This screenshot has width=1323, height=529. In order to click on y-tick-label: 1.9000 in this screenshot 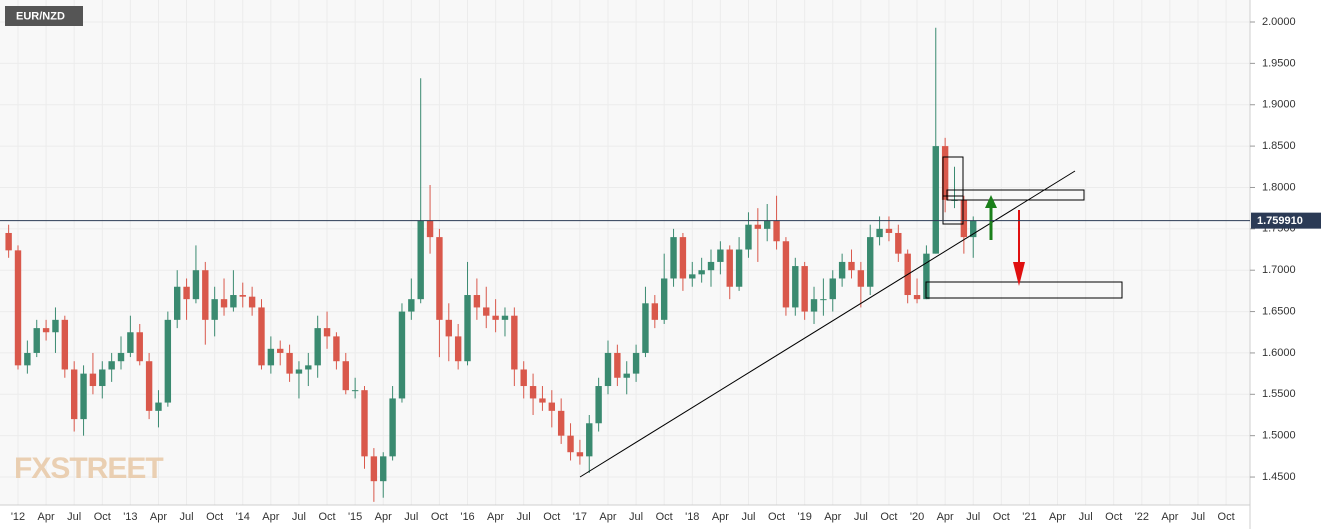, I will do `click(1279, 105)`.